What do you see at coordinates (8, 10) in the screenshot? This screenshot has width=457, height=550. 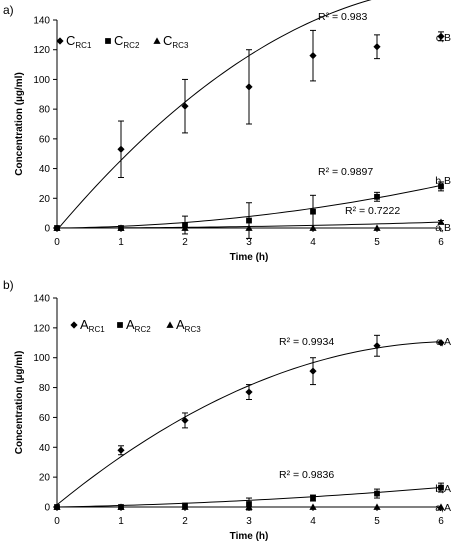 I see `panel-label: a)` at bounding box center [8, 10].